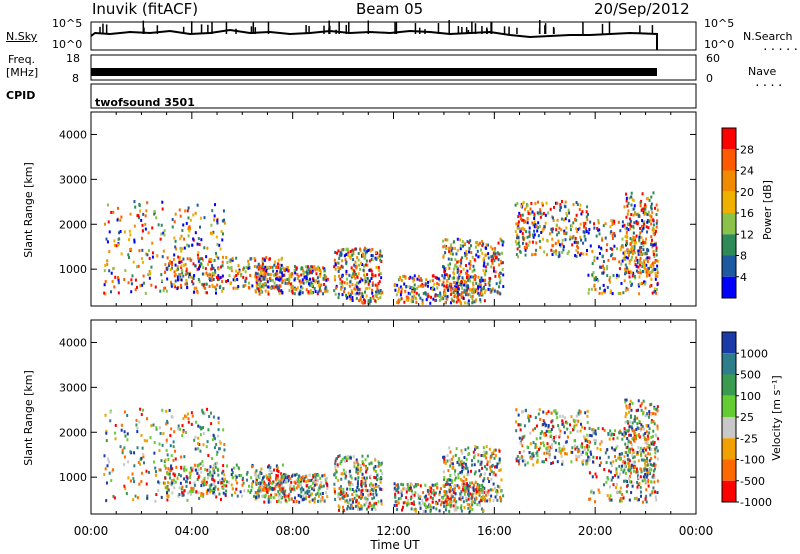  I want to click on y-tick-label: 2000, so click(73, 432).